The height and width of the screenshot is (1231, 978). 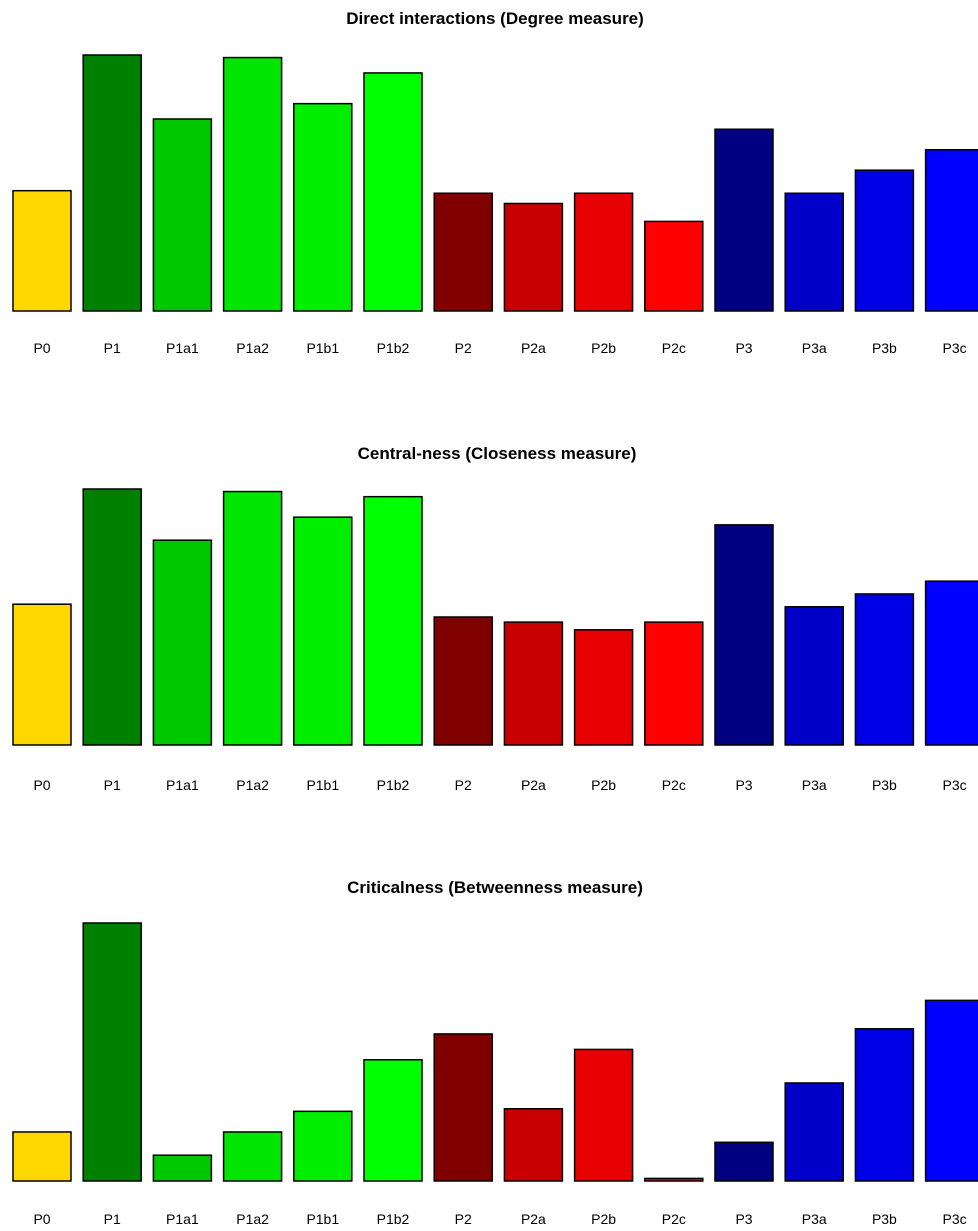 What do you see at coordinates (497, 453) in the screenshot?
I see `chart-title: Central-ness (Closeness measure)` at bounding box center [497, 453].